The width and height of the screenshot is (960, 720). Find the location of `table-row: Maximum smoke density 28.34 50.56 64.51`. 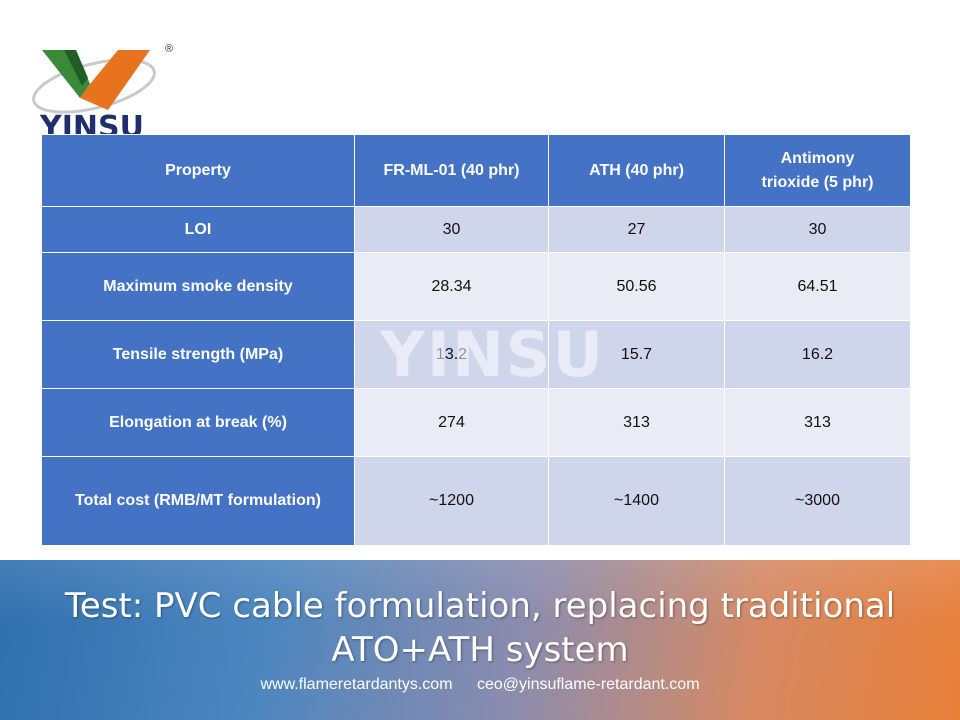

table-row: Maximum smoke density 28.34 50.56 64.51 is located at coordinates (476, 286).